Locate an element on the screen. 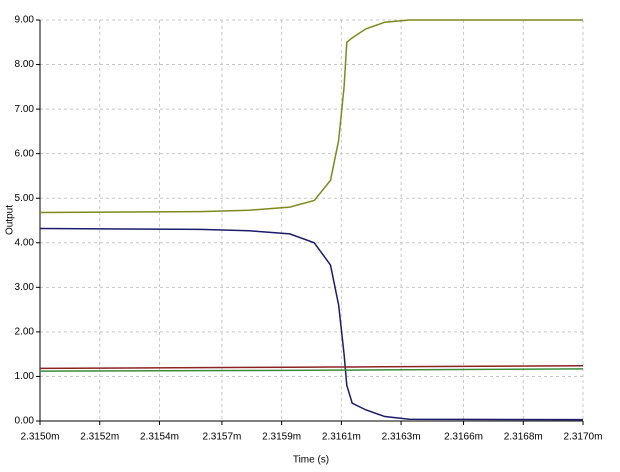 The height and width of the screenshot is (472, 620). y-tick-label: 7.00 is located at coordinates (25, 109).